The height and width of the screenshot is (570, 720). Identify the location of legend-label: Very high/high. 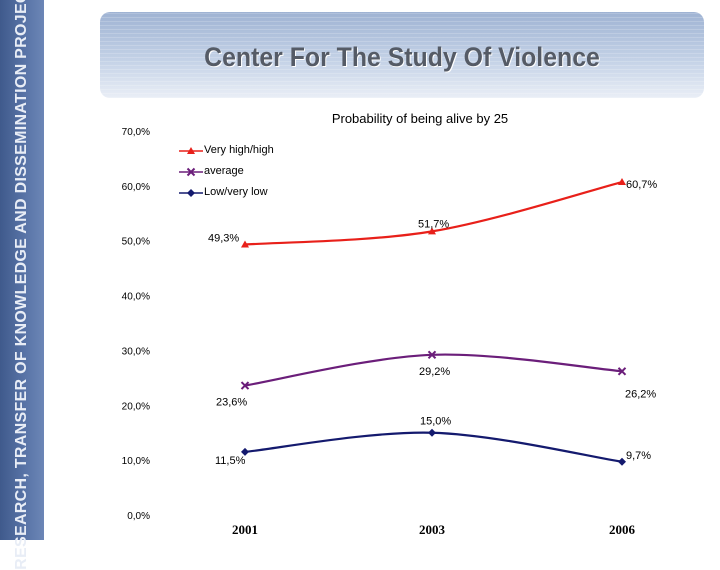
(239, 150).